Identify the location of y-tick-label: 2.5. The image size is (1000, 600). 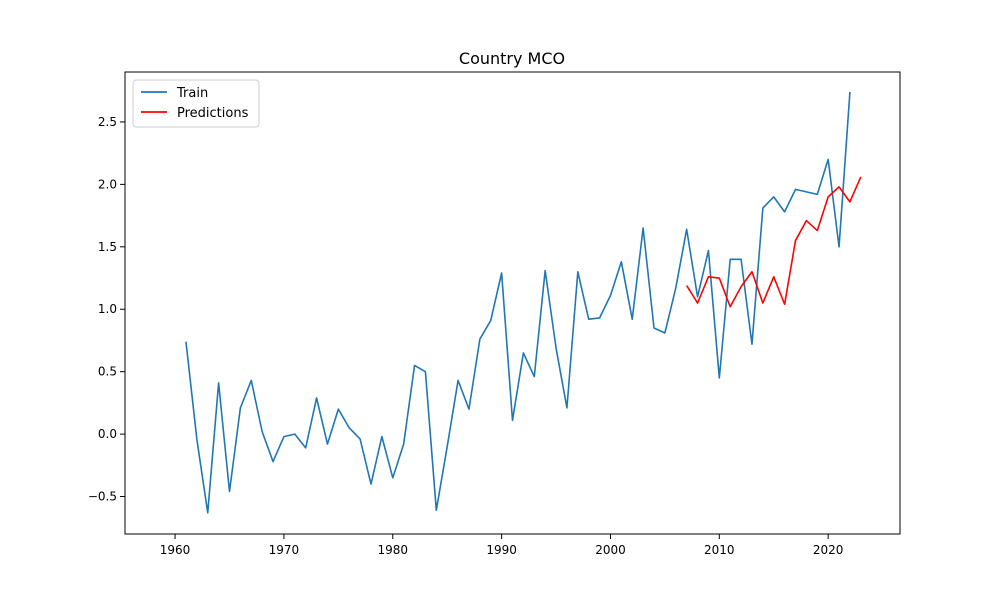
(107, 122).